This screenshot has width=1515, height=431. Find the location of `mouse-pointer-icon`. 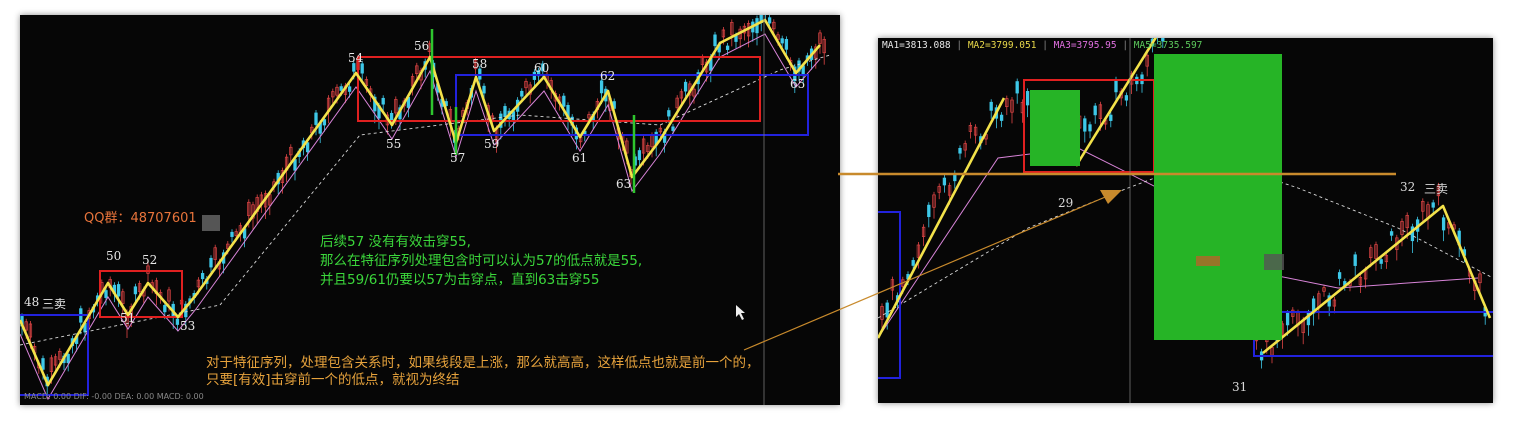

mouse-pointer-icon is located at coordinates (740, 312).